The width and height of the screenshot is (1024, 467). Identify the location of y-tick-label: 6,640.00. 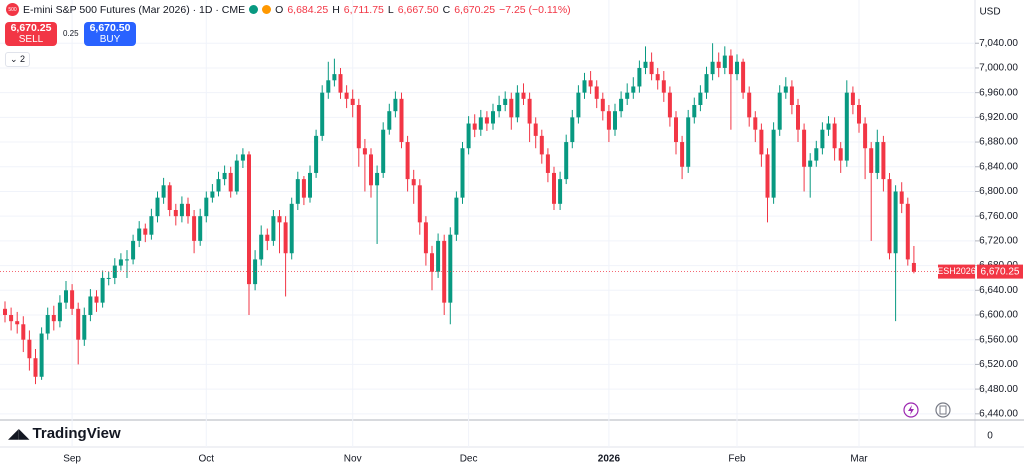
(998, 290).